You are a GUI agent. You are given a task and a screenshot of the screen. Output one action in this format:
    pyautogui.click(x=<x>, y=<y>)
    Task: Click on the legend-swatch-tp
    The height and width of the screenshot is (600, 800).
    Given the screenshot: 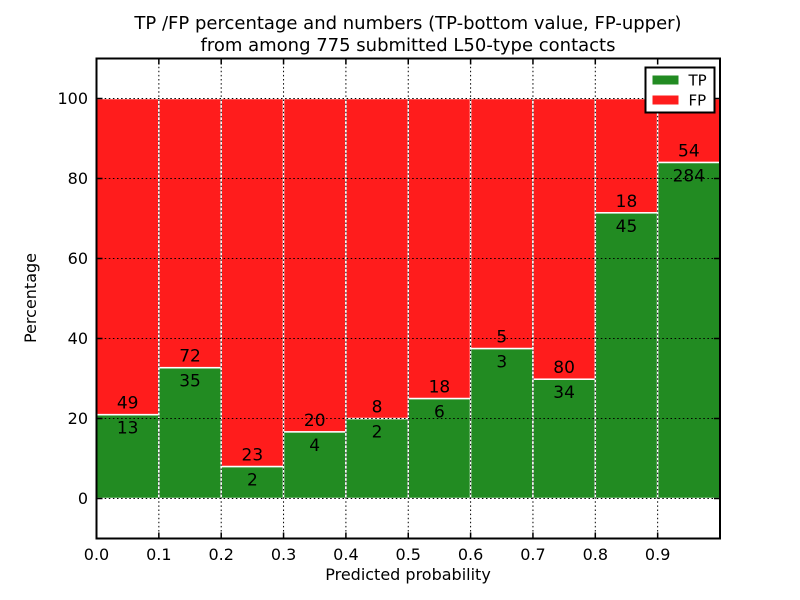 What is the action you would take?
    pyautogui.click(x=665, y=80)
    